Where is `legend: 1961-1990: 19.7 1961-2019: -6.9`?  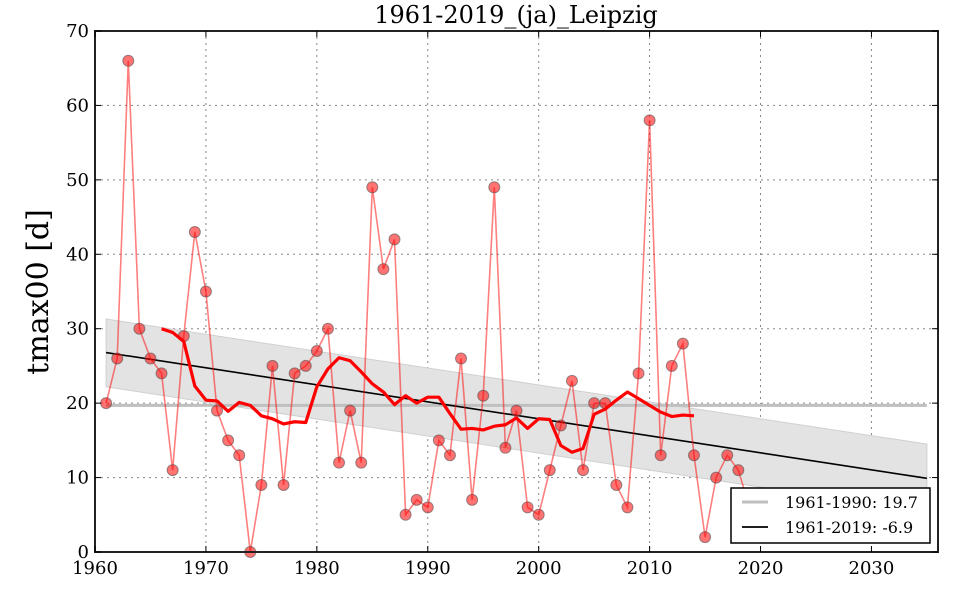 legend: 1961-1990: 19.7 1961-2019: -6.9 is located at coordinates (830, 515).